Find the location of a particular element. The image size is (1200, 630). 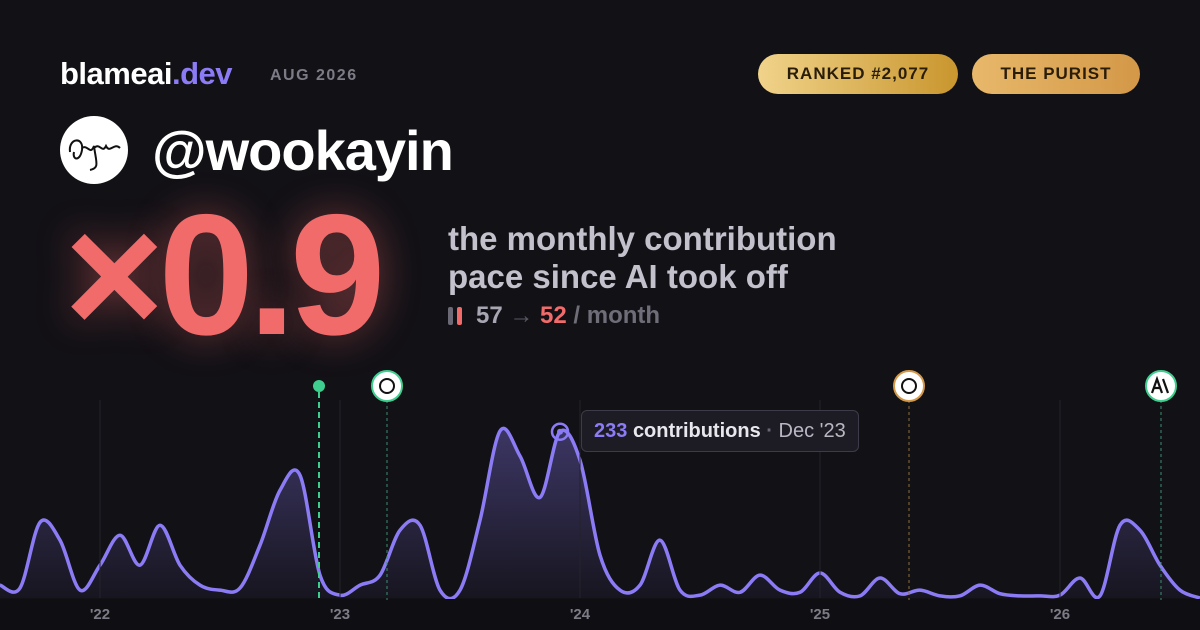

x-tick-label: '24 is located at coordinates (580, 614).